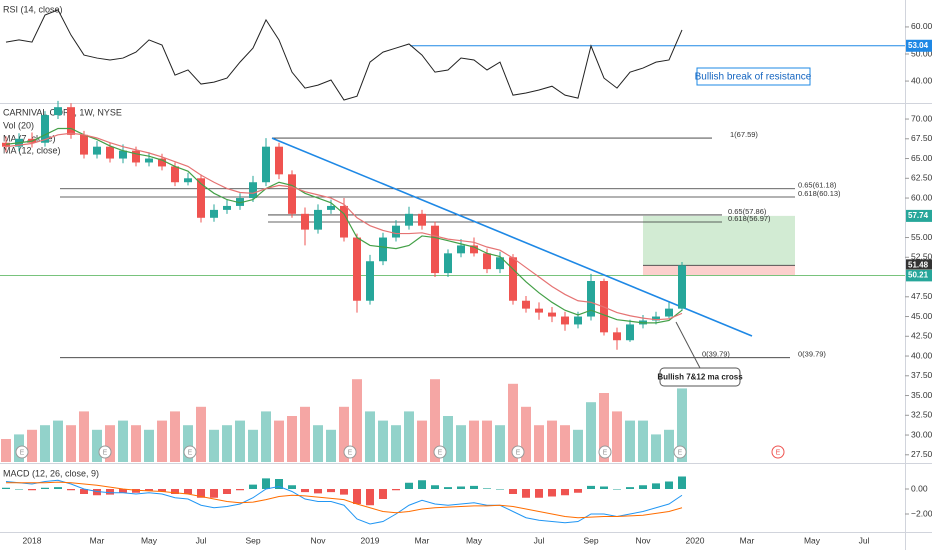  I want to click on signal-line, so click(344, 500).